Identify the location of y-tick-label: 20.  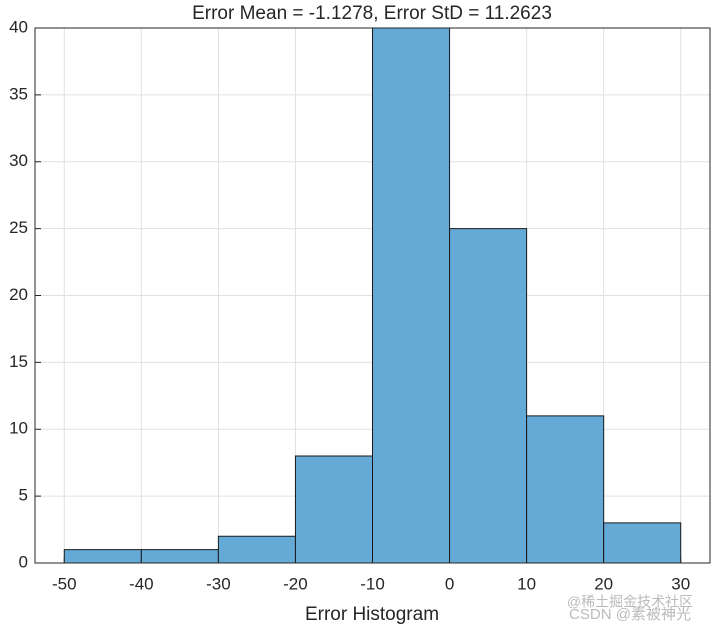
(18, 294).